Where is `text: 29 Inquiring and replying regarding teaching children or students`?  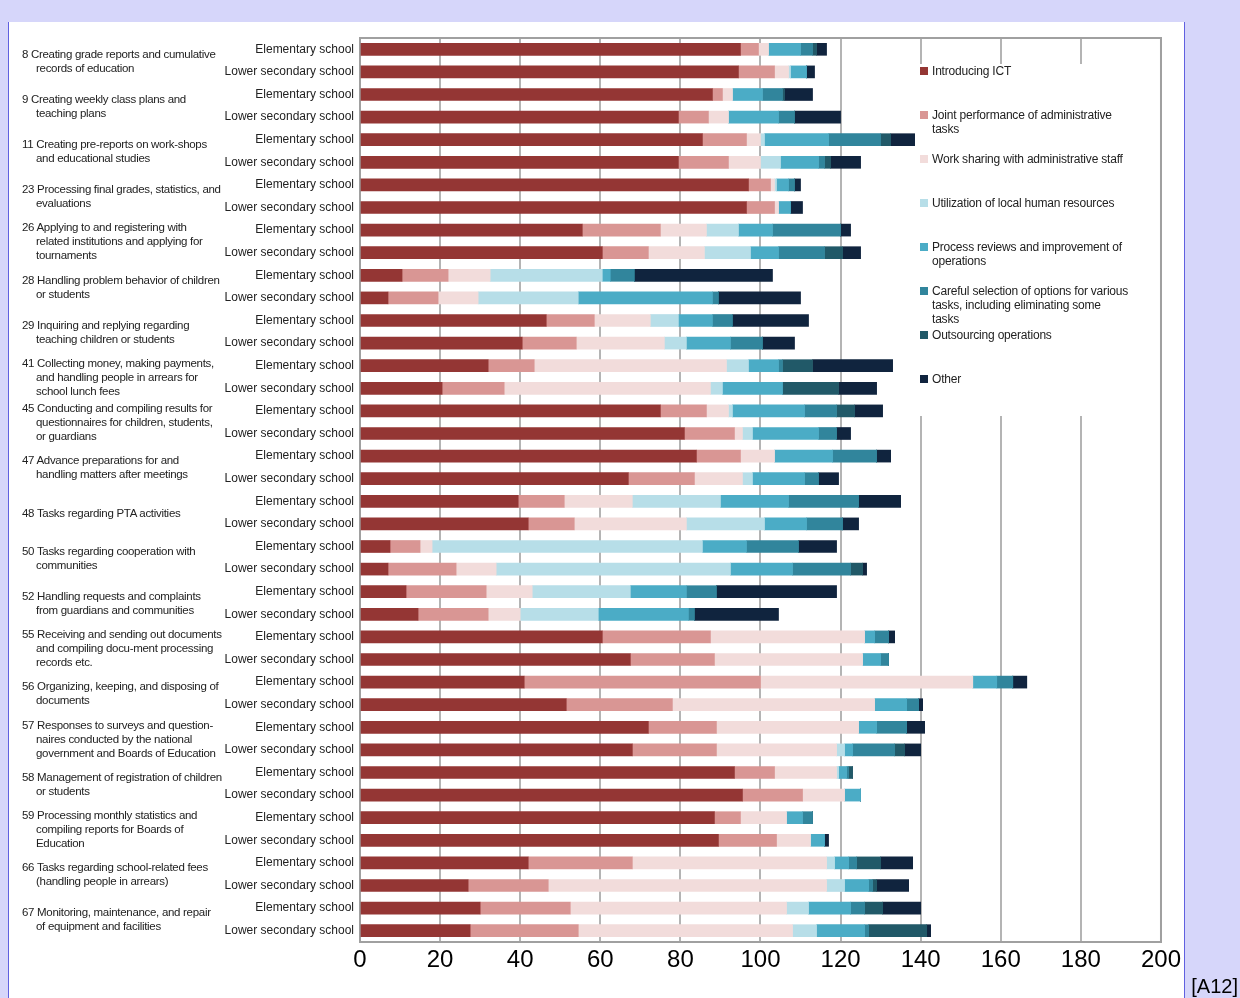 text: 29 Inquiring and replying regarding teaching children or students is located at coordinates (106, 331).